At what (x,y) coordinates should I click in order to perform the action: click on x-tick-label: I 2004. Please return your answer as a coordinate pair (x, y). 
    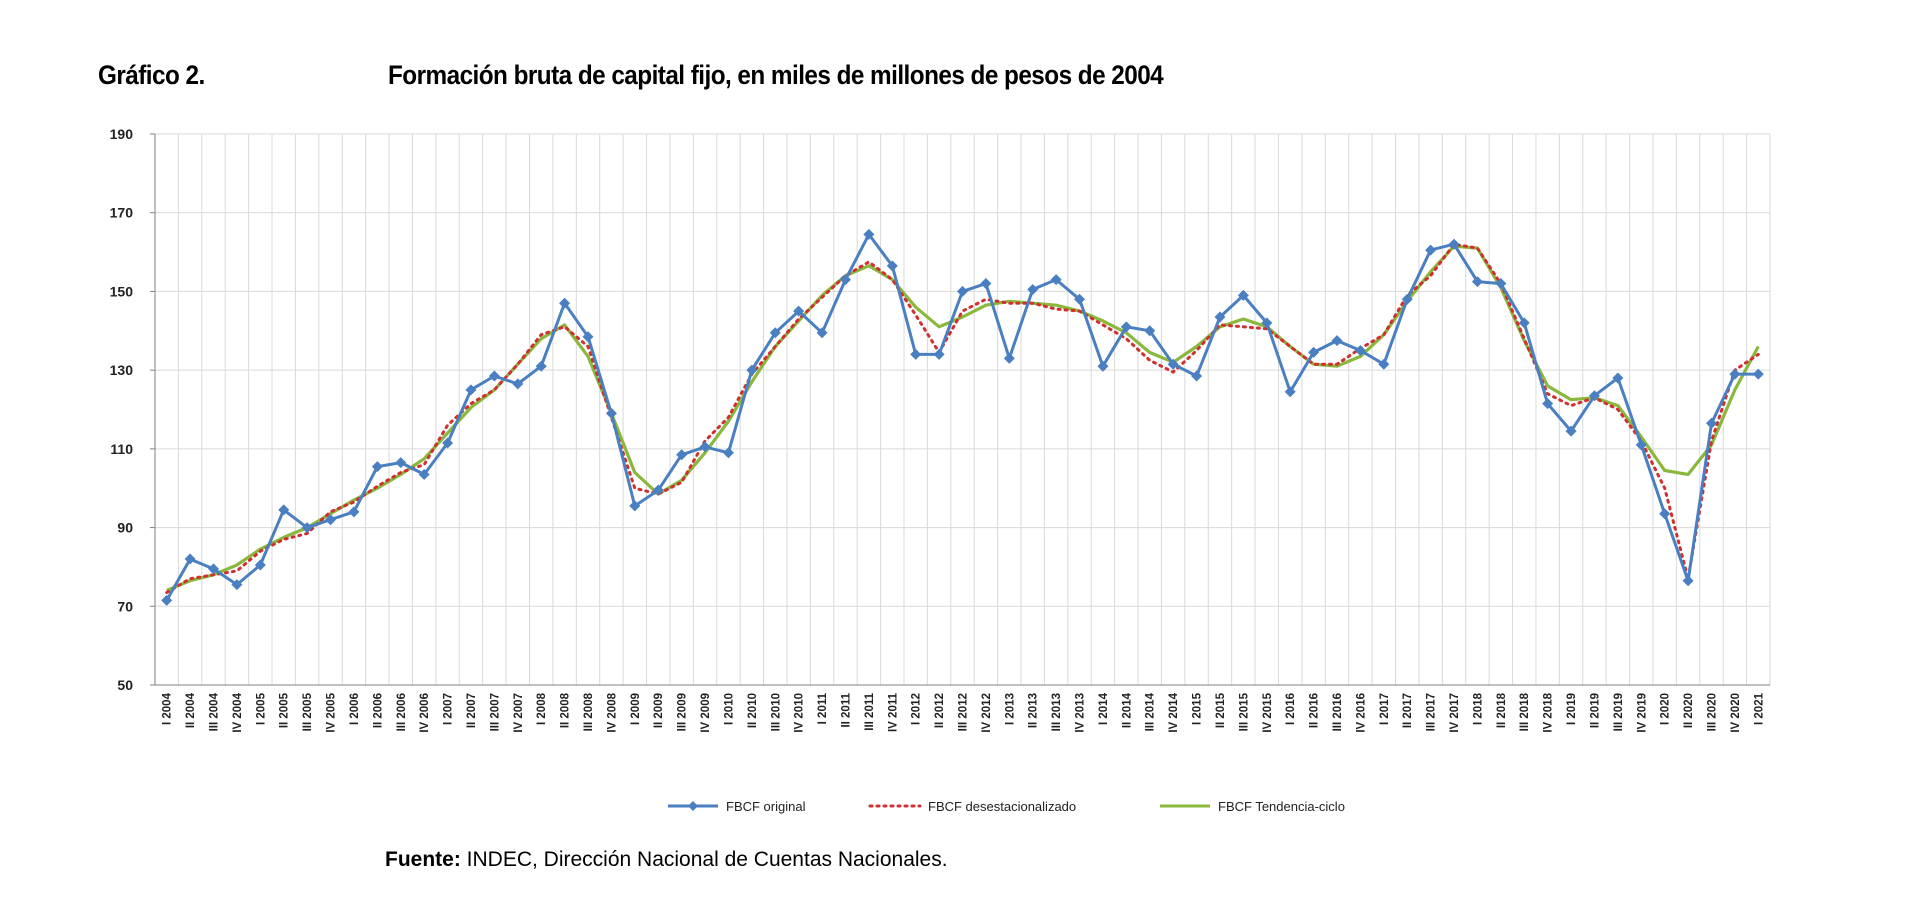
    Looking at the image, I should click on (168, 708).